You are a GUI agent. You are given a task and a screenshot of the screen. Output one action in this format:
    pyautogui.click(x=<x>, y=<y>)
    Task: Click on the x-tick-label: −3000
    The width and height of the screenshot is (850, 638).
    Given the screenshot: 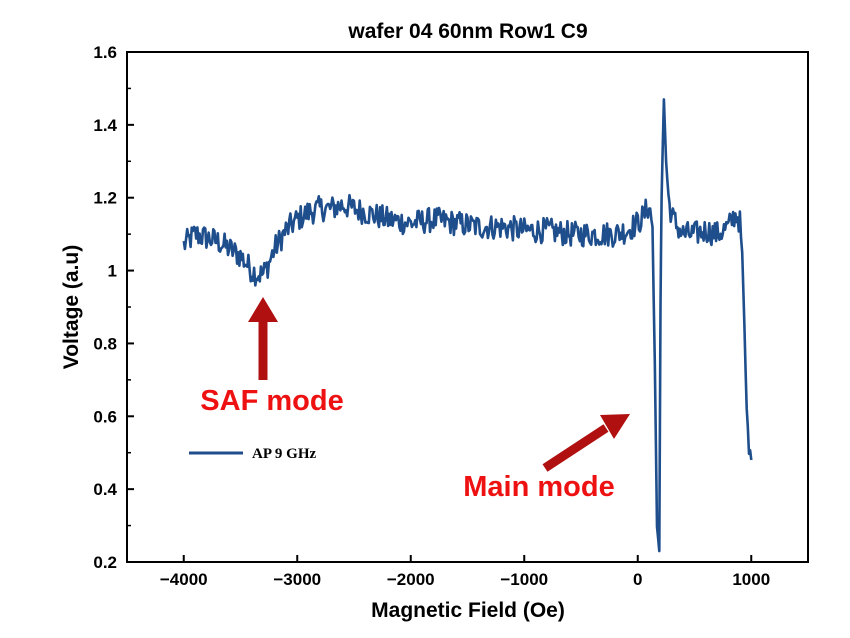 What is the action you would take?
    pyautogui.click(x=297, y=579)
    